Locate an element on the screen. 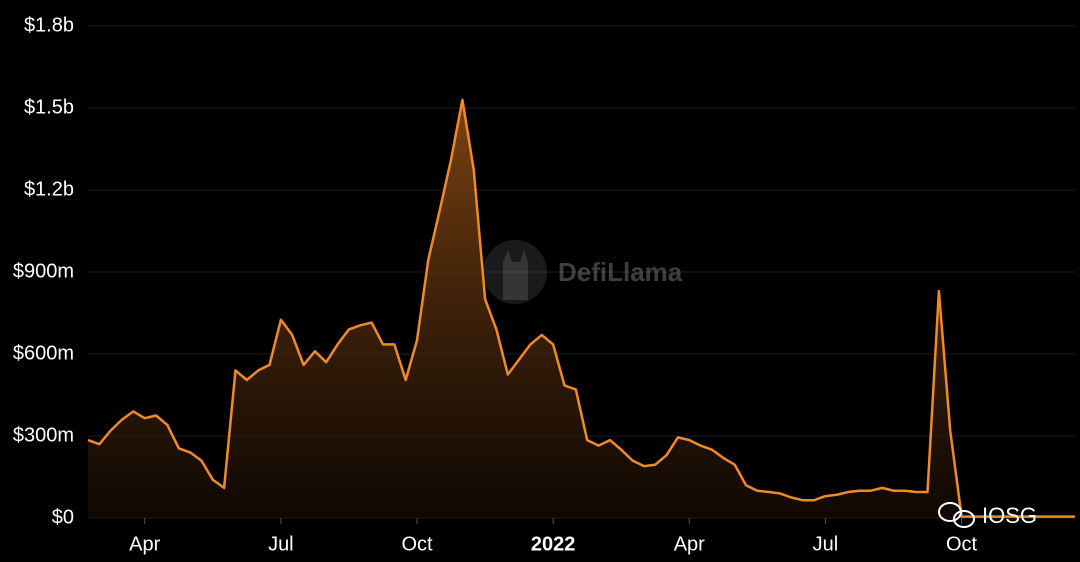 The image size is (1080, 562). y-tick-label: $1.2b is located at coordinates (49, 189).